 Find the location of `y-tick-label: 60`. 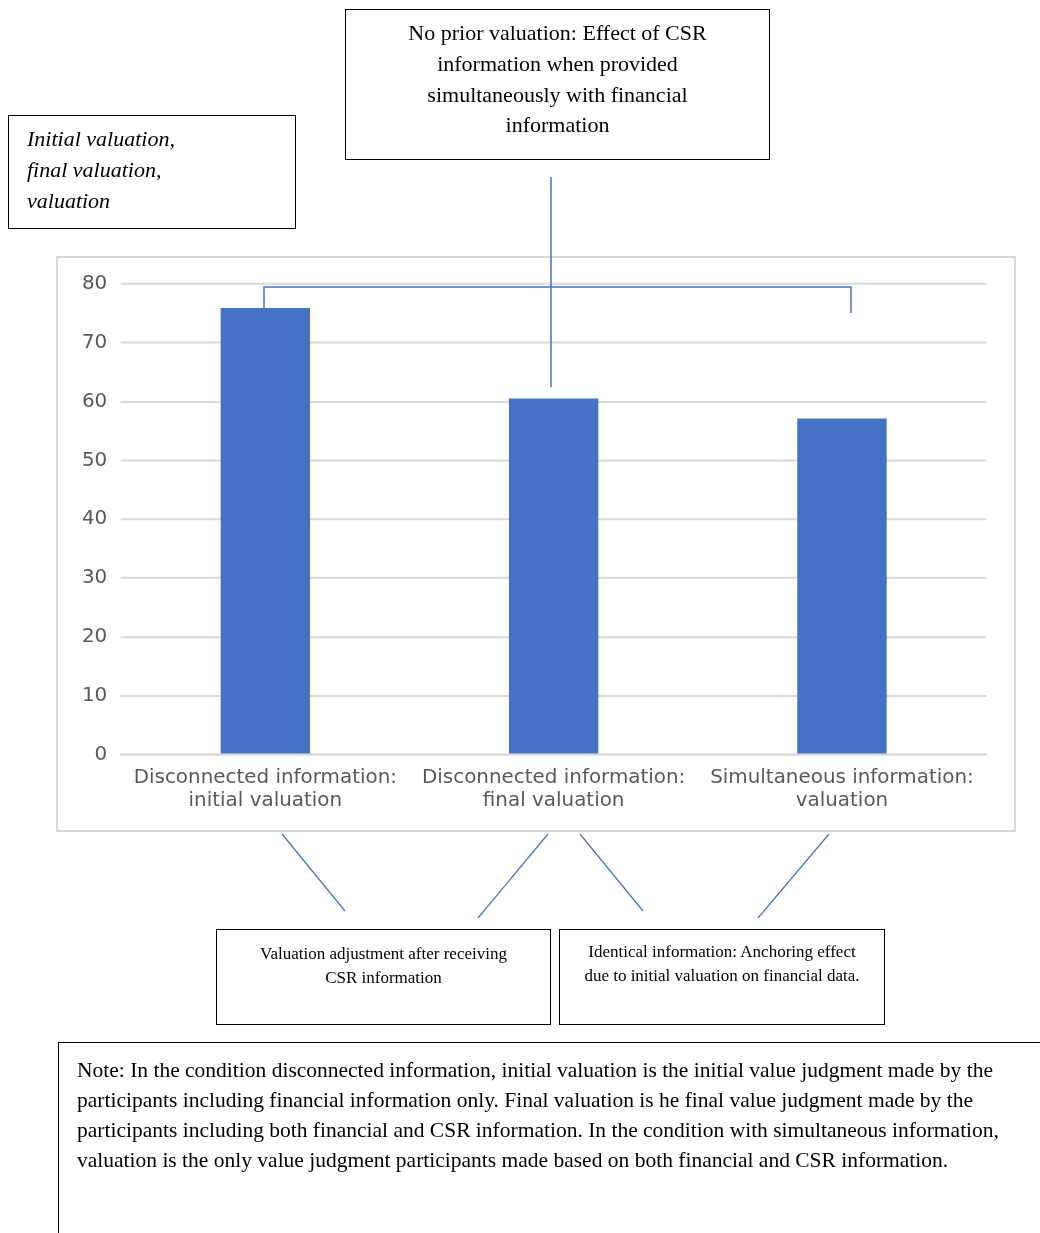

y-tick-label: 60 is located at coordinates (94, 400).